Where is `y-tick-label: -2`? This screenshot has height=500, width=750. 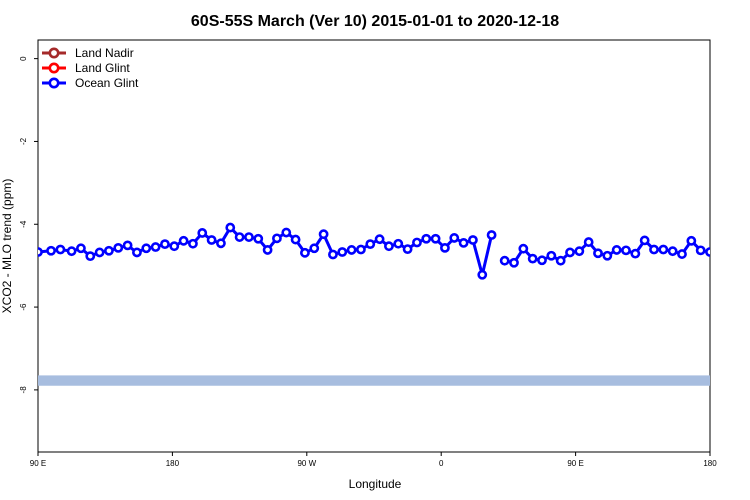
y-tick-label: -2 is located at coordinates (23, 141).